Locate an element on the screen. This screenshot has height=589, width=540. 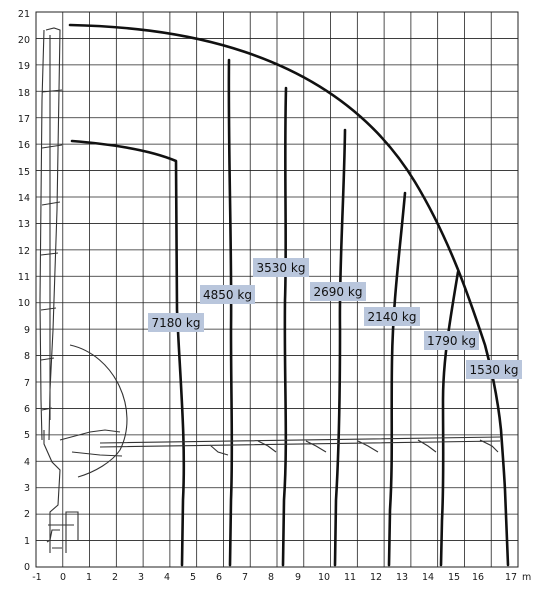
curve-4850kg is located at coordinates (230, 312).